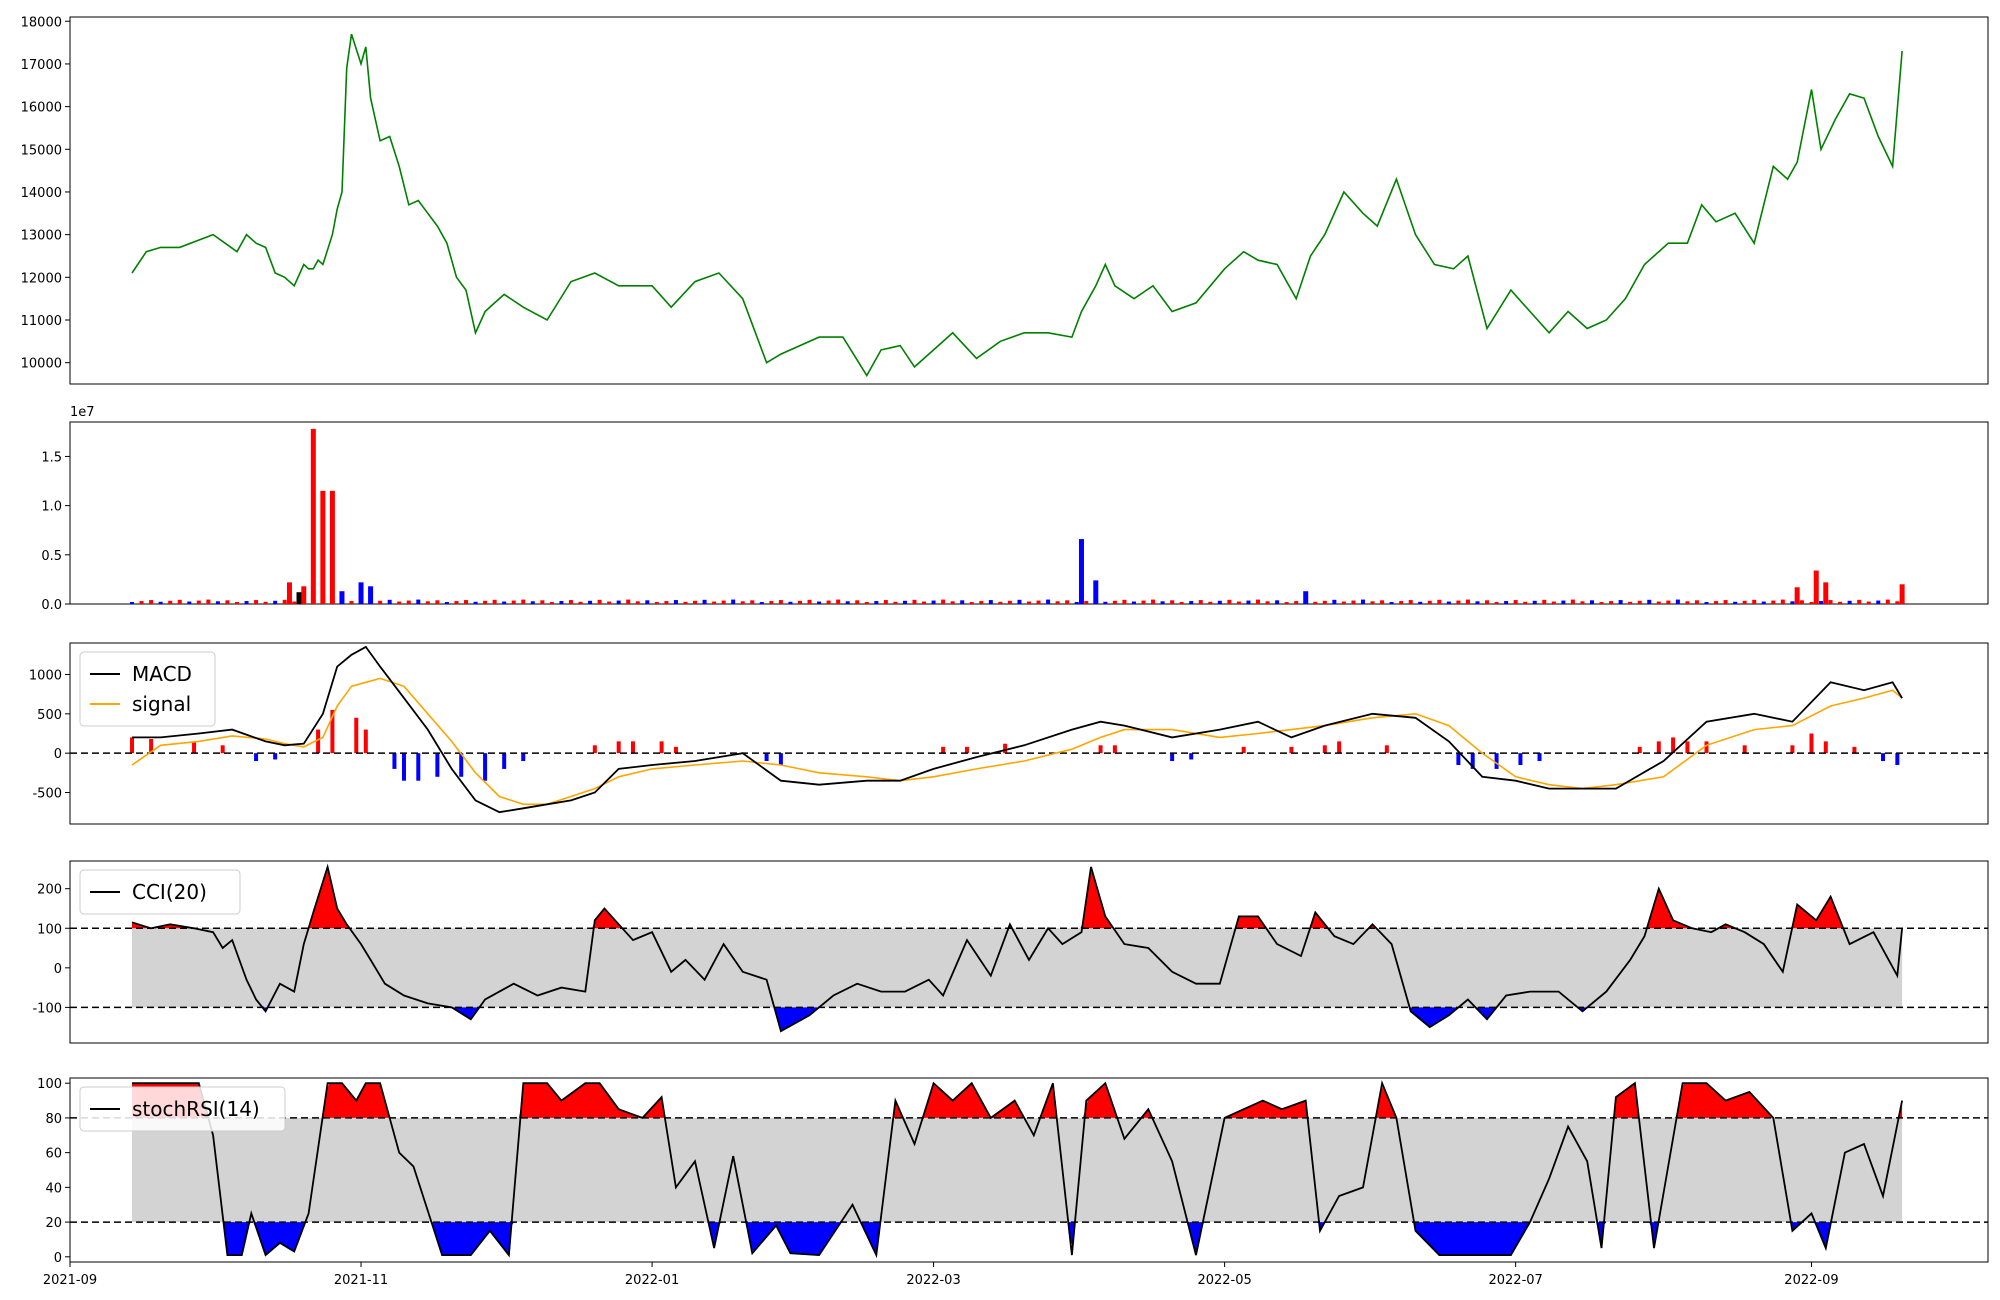 The width and height of the screenshot is (2000, 1300). What do you see at coordinates (82, 412) in the screenshot?
I see `volume-scale-label: 1e7` at bounding box center [82, 412].